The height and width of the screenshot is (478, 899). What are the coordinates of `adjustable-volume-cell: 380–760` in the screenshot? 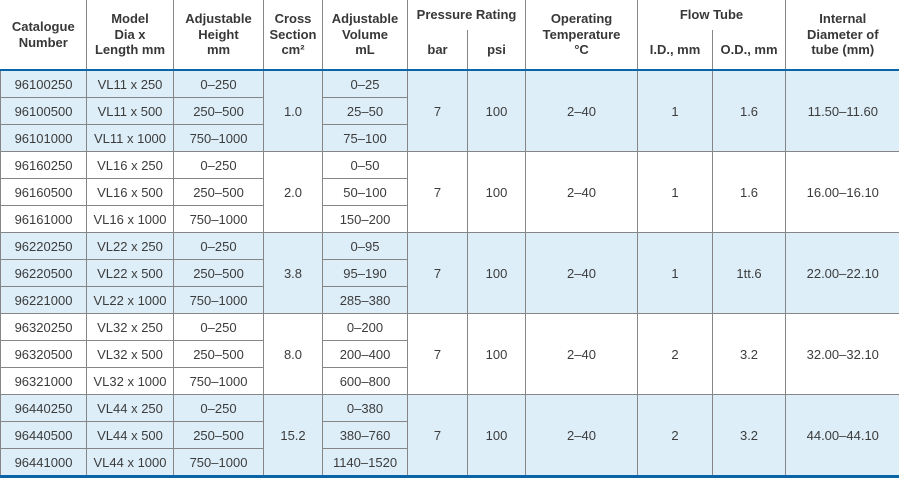 It's located at (365, 435).